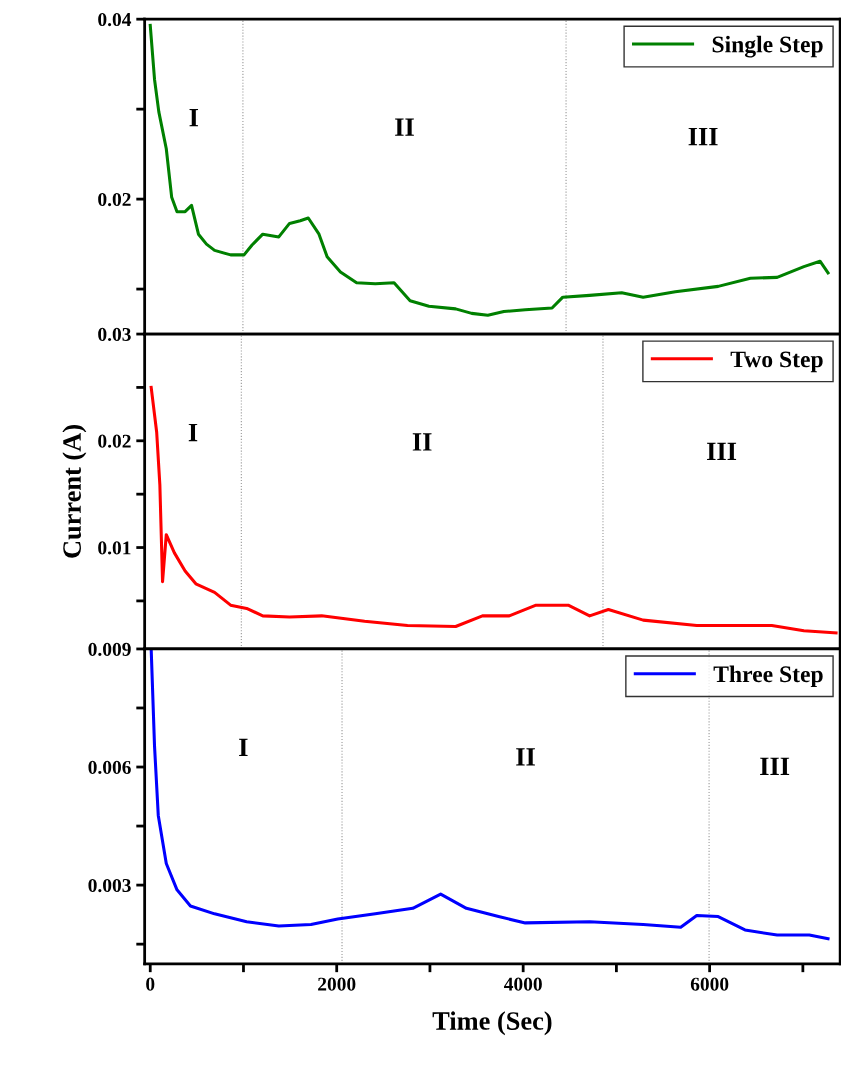 Image resolution: width=841 pixels, height=1065 pixels. I want to click on y-tick-label: 0.03, so click(114, 334).